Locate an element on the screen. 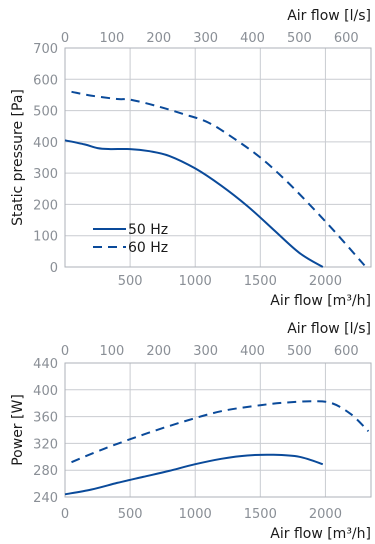 Image resolution: width=375 pixels, height=544 pixels. y-axis-title: Static pressure [Pa] is located at coordinates (18, 157).